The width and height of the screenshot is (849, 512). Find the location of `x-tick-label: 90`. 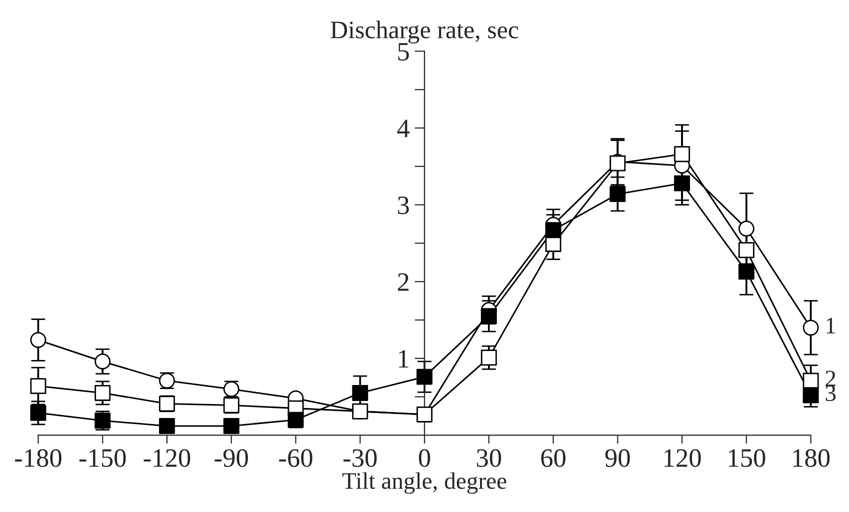

x-tick-label: 90 is located at coordinates (617, 458).